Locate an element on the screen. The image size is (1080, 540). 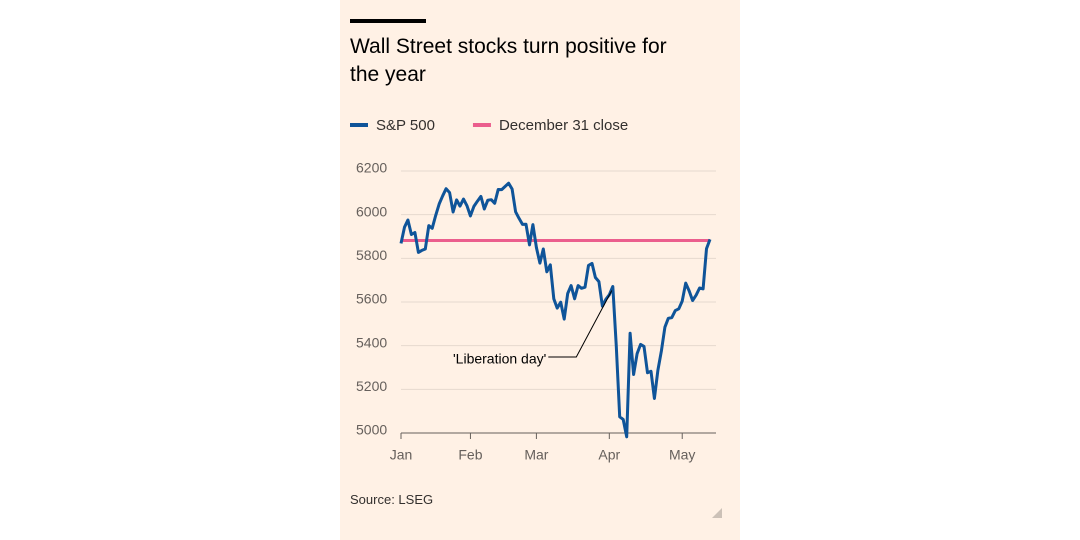
legend-label: S&P 500 is located at coordinates (405, 125).